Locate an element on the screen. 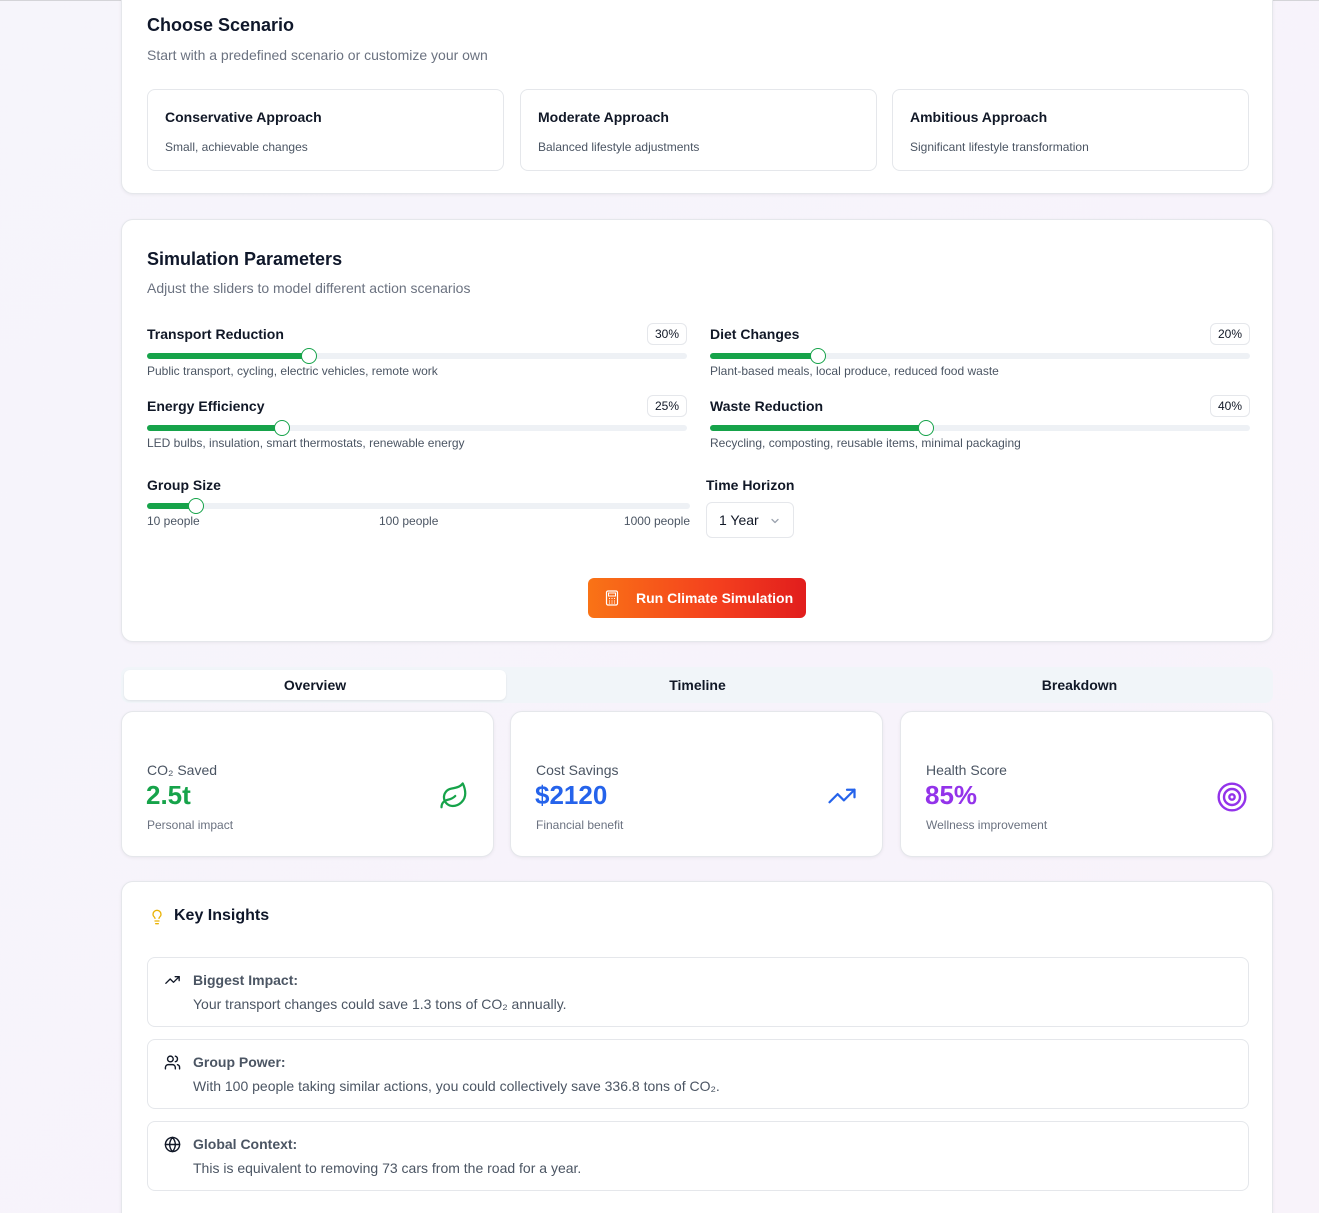 This screenshot has width=1319, height=1213. stat-label: Health Score is located at coordinates (966, 770).